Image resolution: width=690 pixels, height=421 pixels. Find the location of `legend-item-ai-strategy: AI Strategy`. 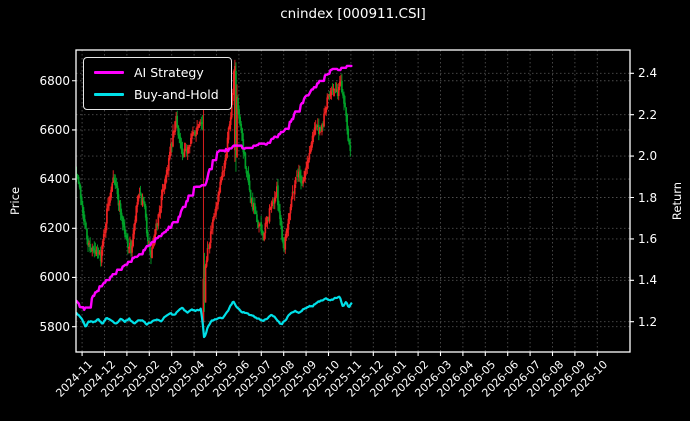

legend-item-ai-strategy: AI Strategy is located at coordinates (156, 72).